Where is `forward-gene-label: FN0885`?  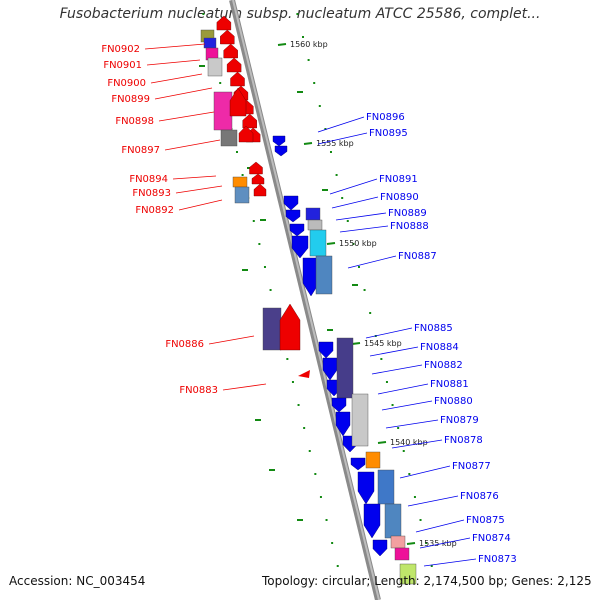
forward-gene-label: FN0885 is located at coordinates (433, 328).